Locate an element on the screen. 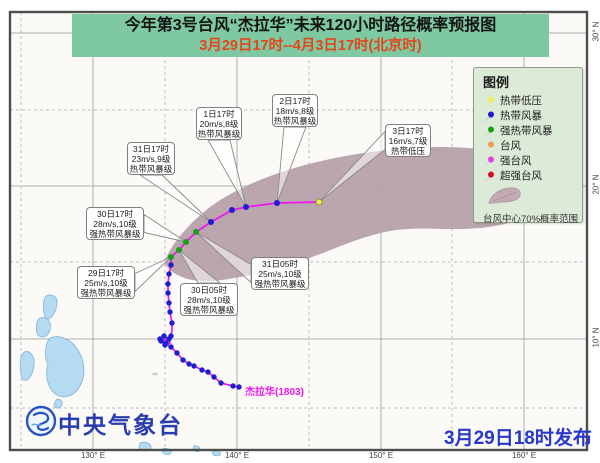 This screenshot has height=463, width=600. legend-item: 超强台风 is located at coordinates (532, 175).